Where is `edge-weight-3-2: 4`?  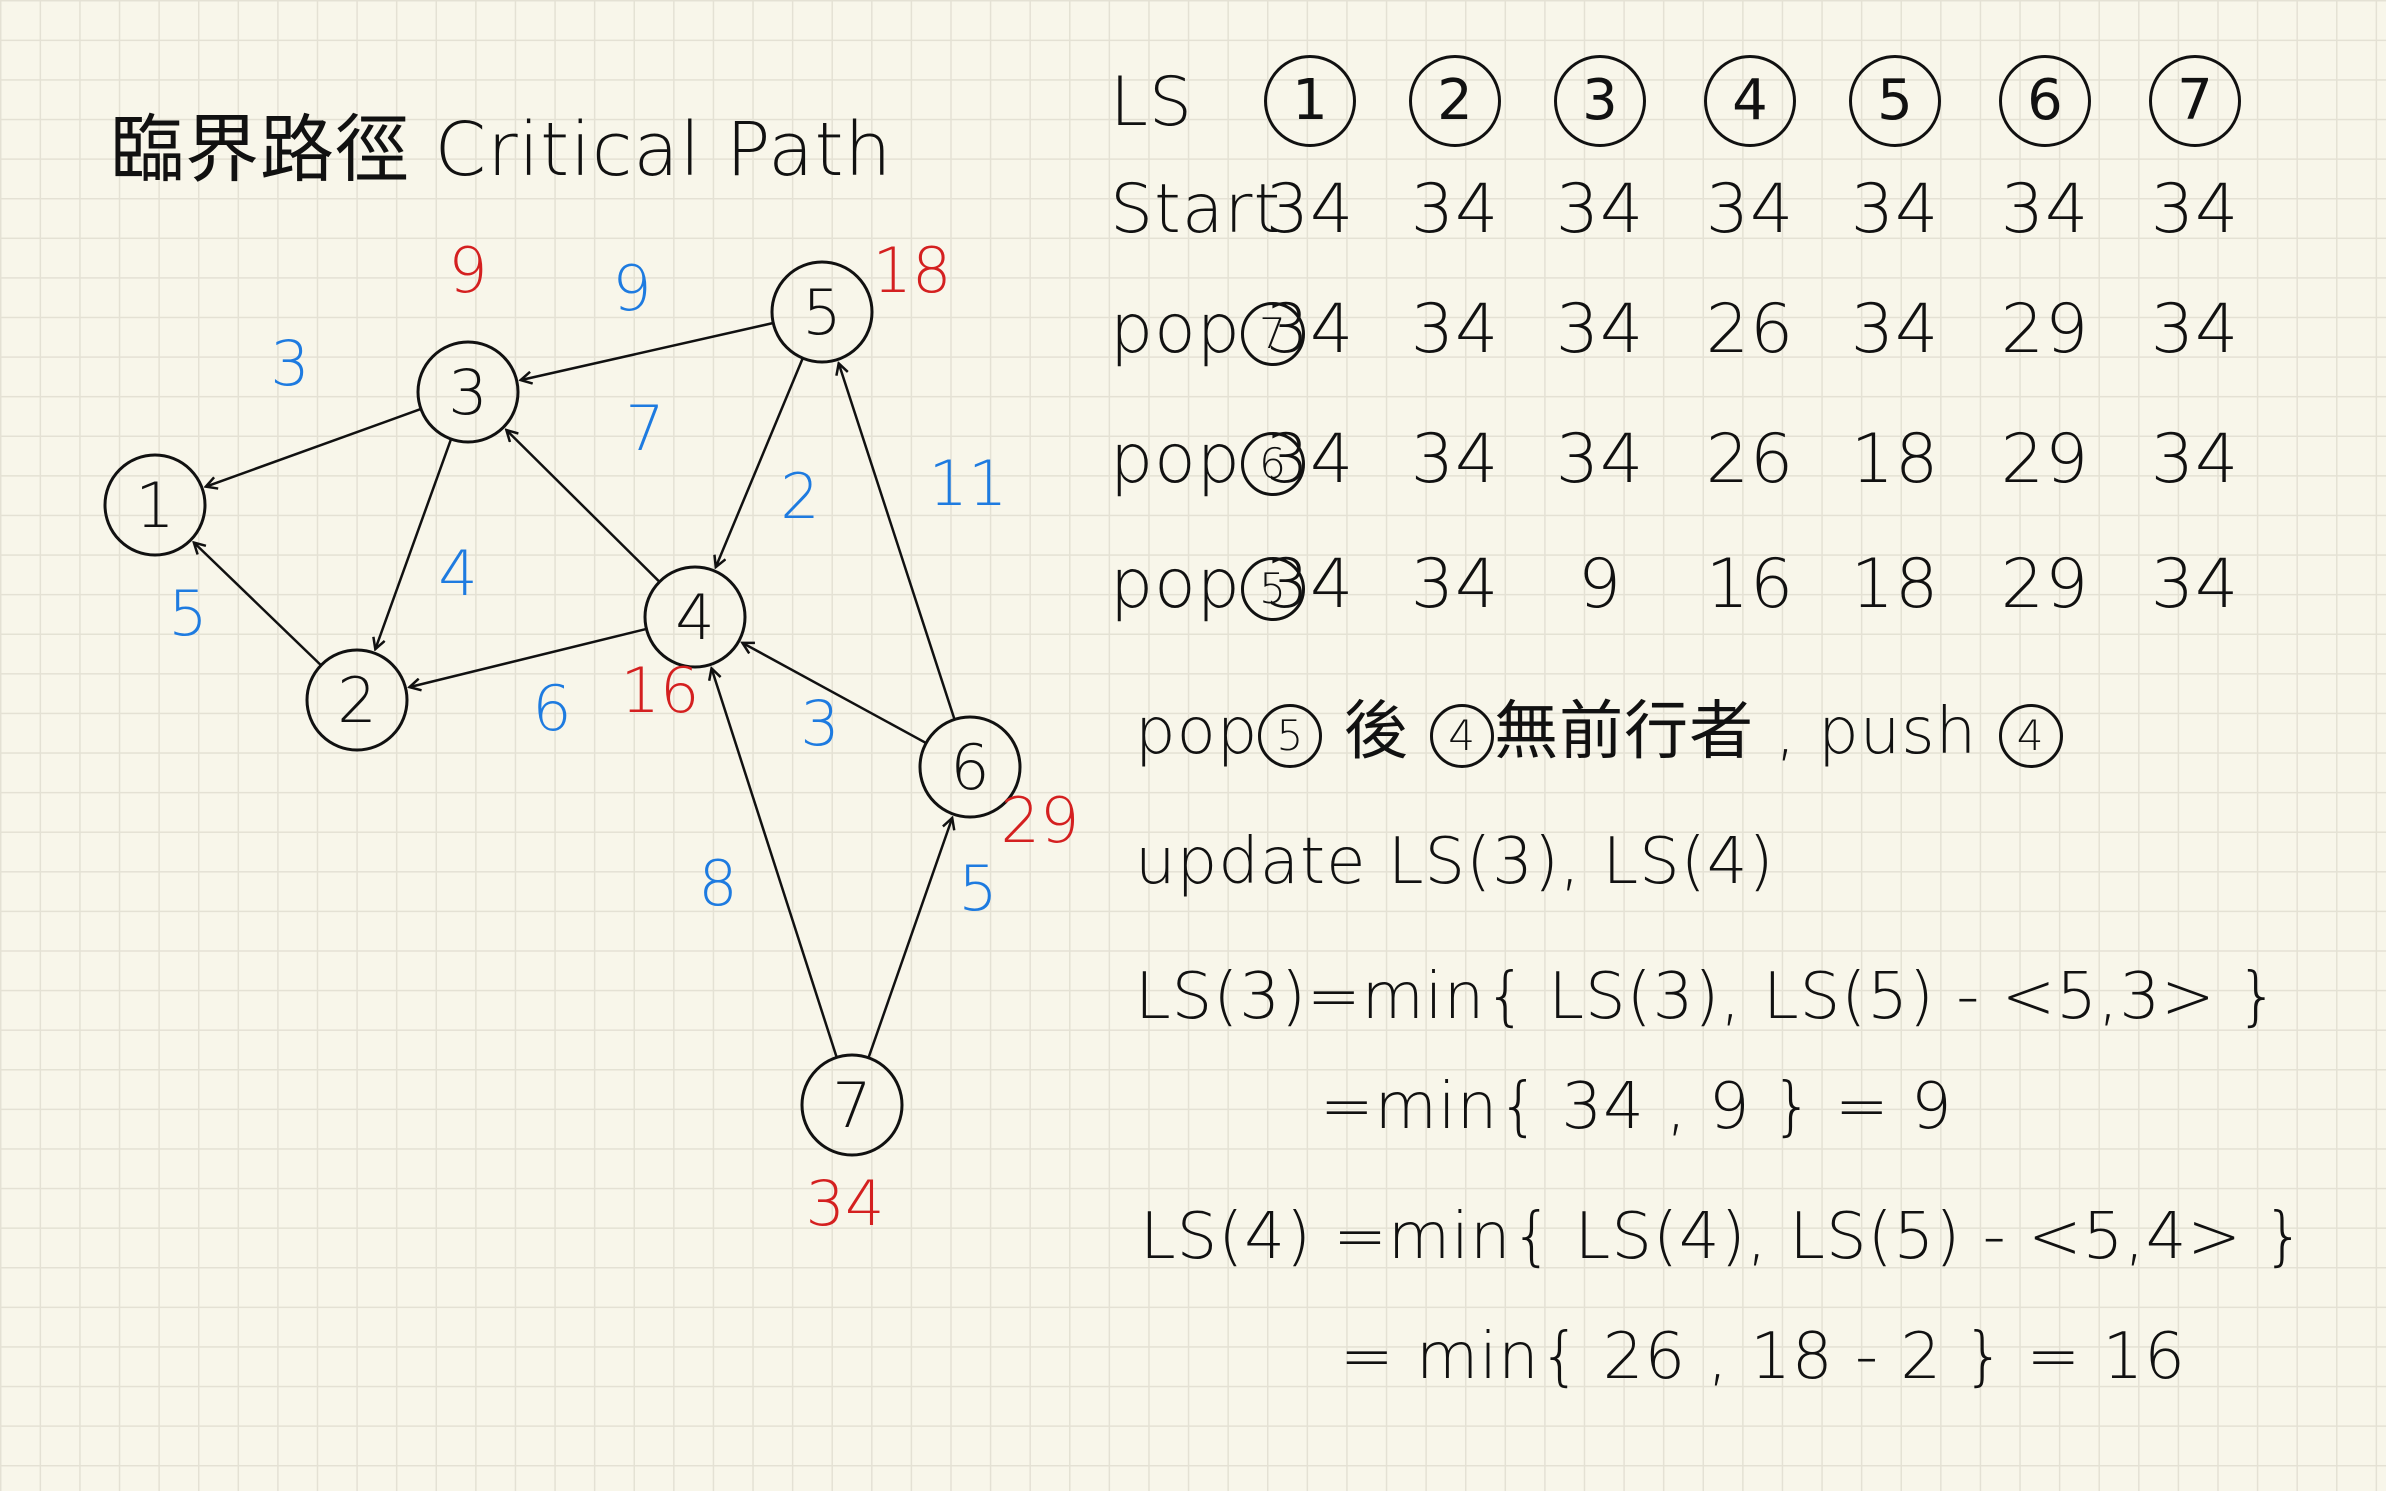
edge-weight-3-2: 4 is located at coordinates (457, 573).